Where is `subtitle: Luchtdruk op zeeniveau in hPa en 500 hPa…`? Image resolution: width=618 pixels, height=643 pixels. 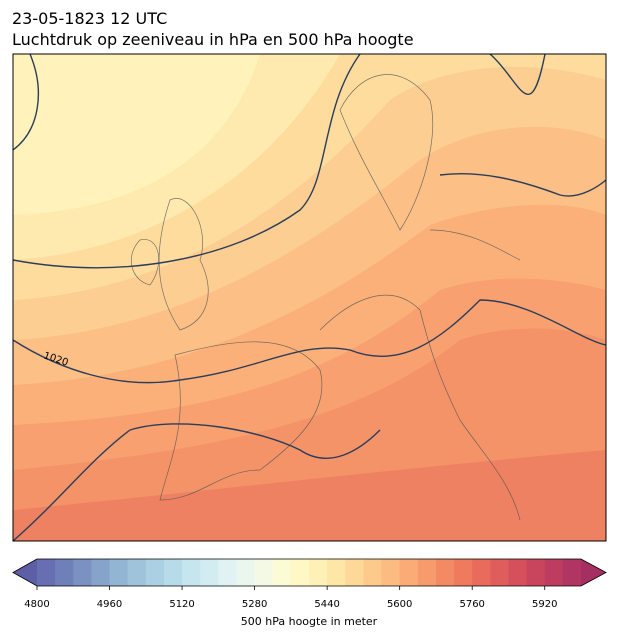
subtitle: Luchtdruk op zeeniveau in hPa en 500 hPa… is located at coordinates (213, 39).